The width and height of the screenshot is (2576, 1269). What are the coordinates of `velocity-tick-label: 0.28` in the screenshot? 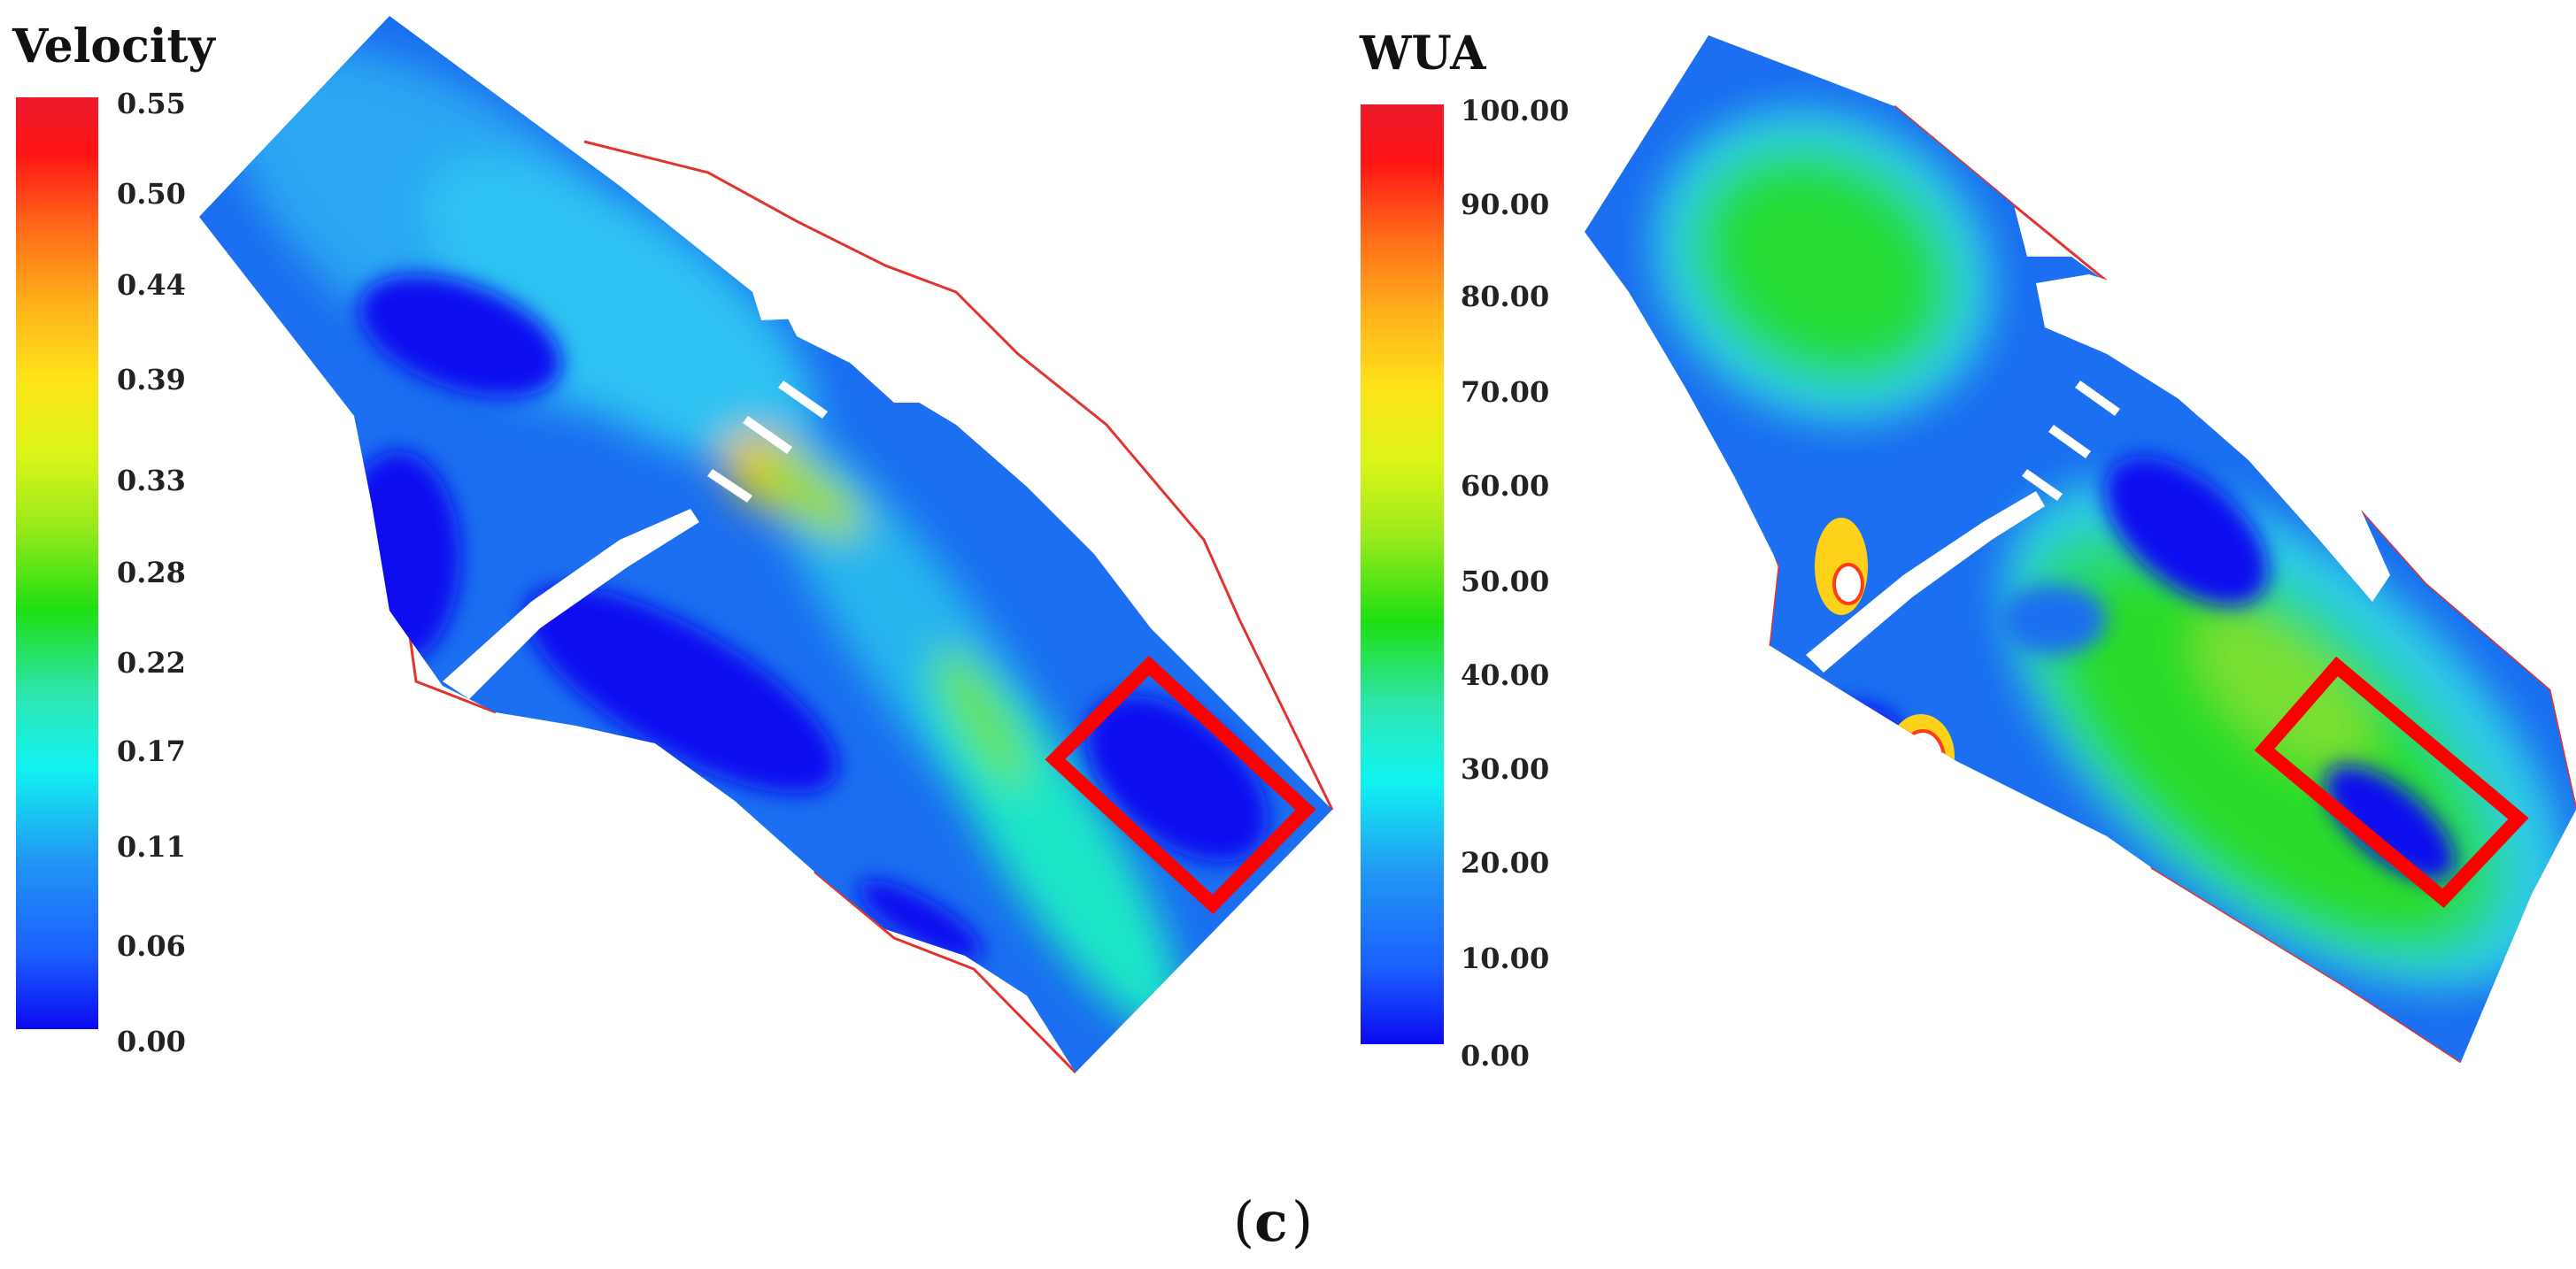 It's located at (151, 573).